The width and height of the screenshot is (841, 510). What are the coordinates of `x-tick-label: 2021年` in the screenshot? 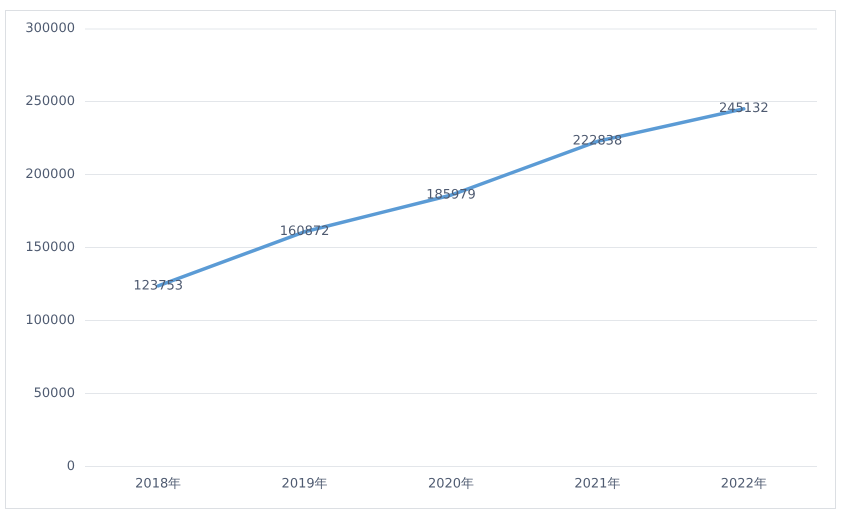 It's located at (597, 484).